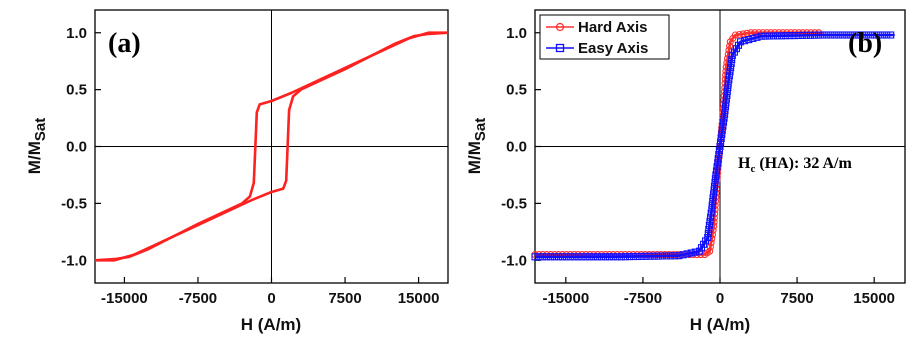 This screenshot has height=339, width=912. What do you see at coordinates (40, 129) in the screenshot?
I see `panel-a-ylabel-sub: Sat` at bounding box center [40, 129].